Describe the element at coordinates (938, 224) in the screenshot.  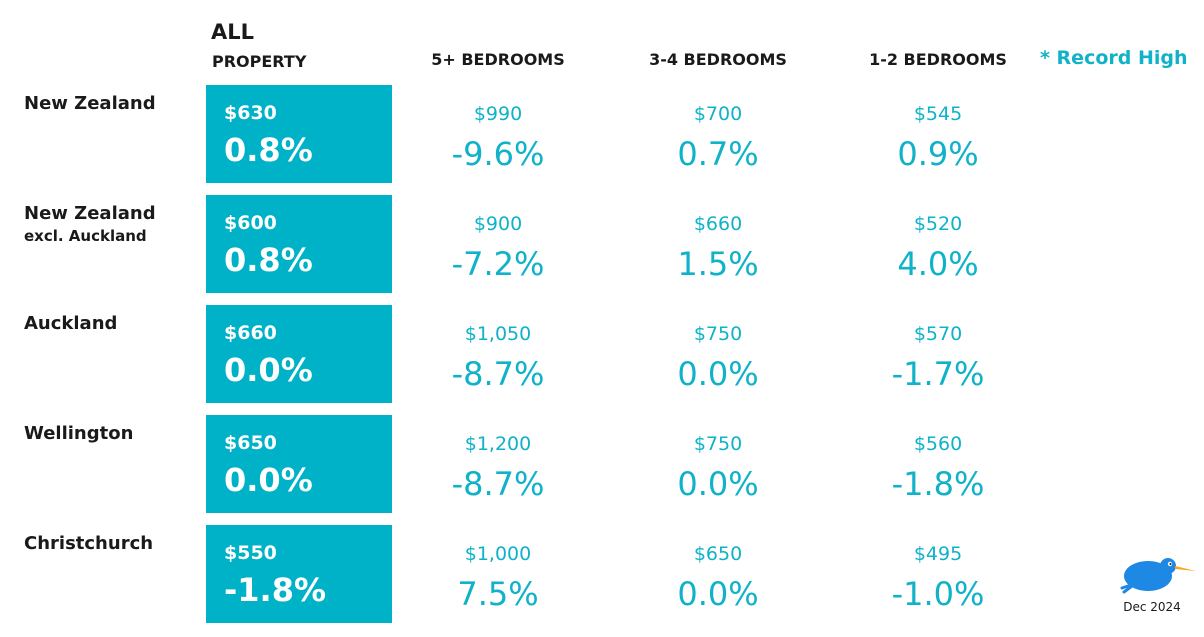
I see `price: $520` at that location.